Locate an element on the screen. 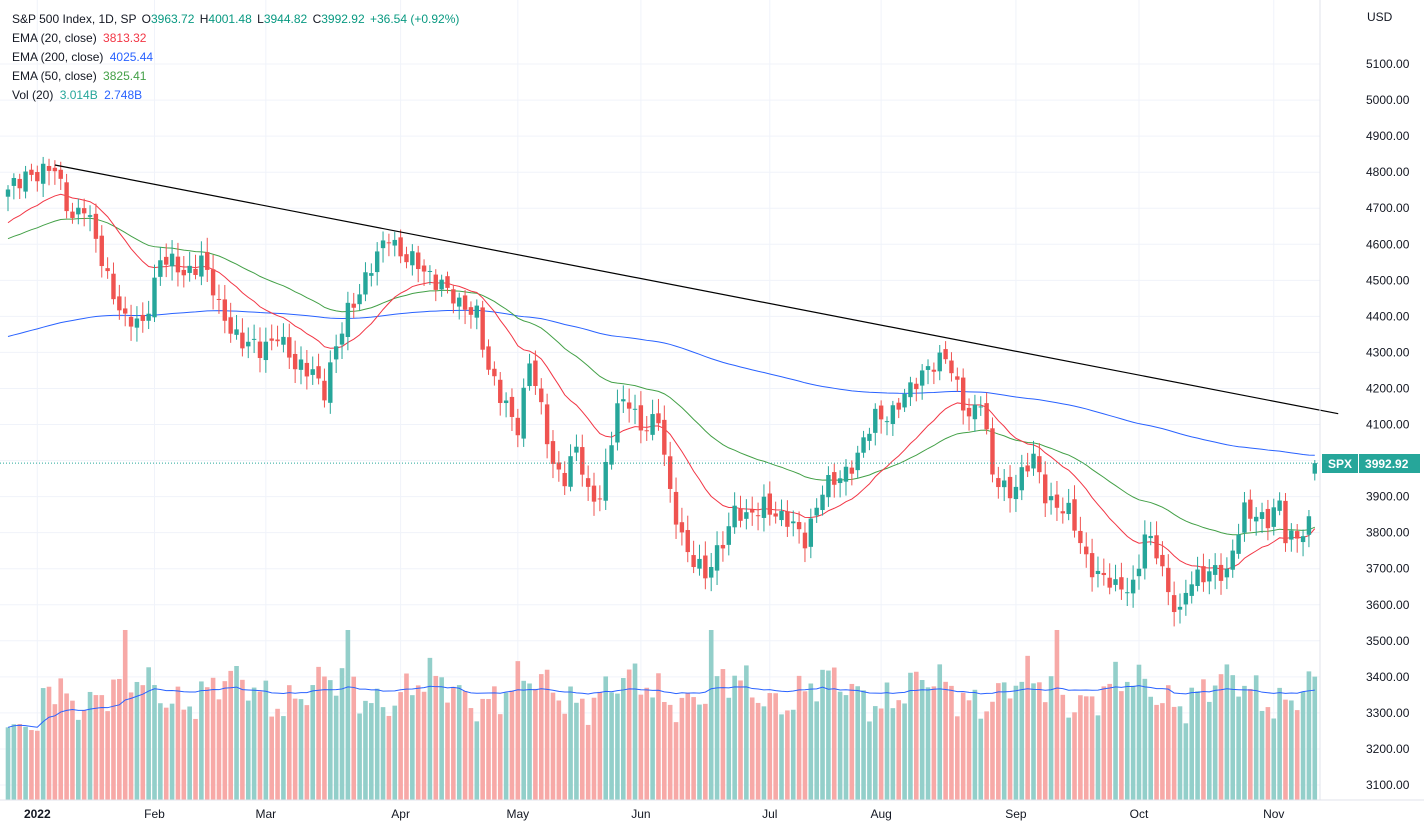 The width and height of the screenshot is (1424, 830). indicator-label: EMA (20, close) is located at coordinates (54, 38).